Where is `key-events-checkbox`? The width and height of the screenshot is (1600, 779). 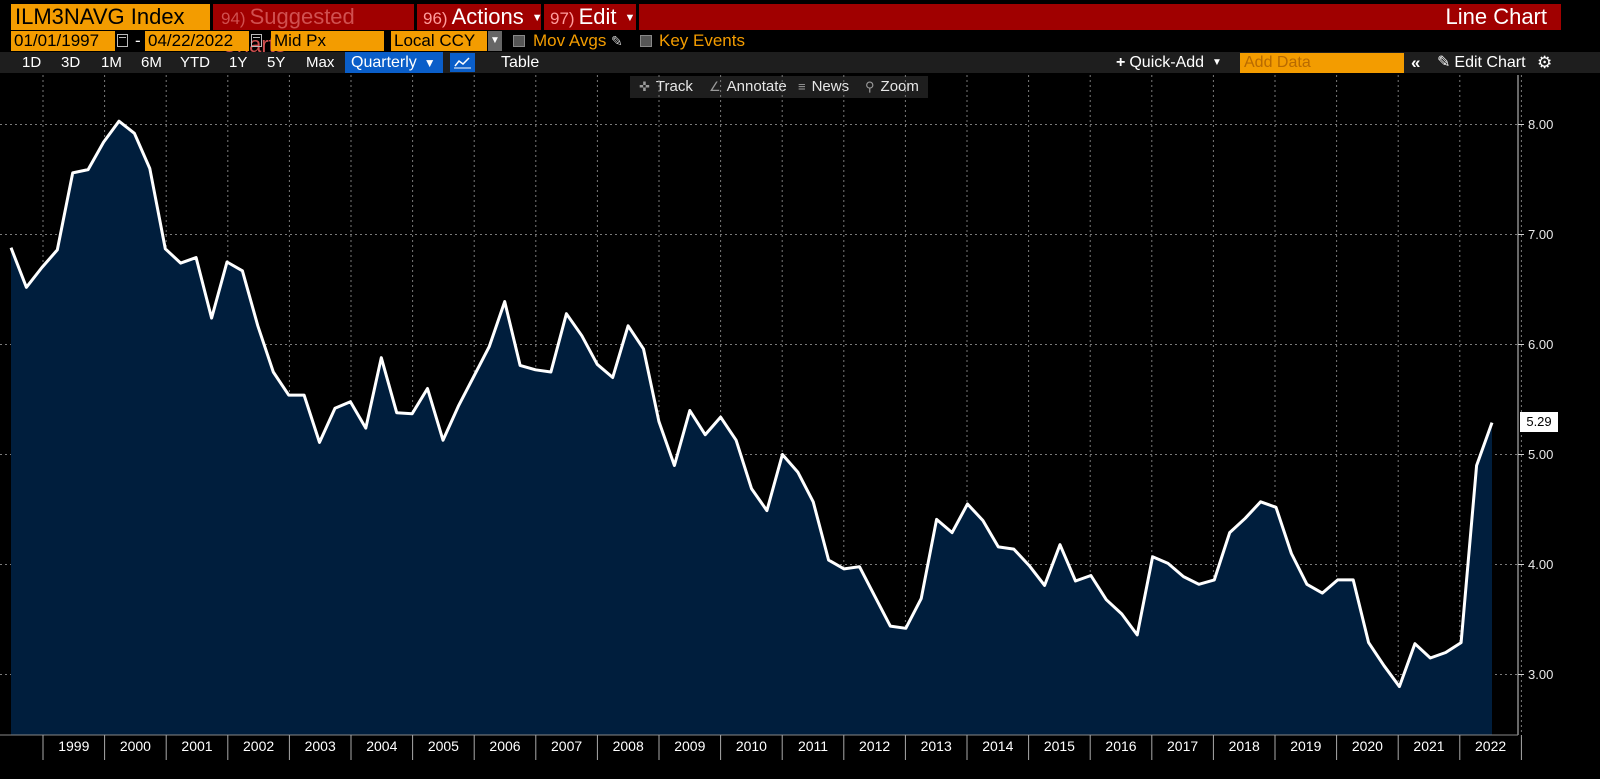
key-events-checkbox is located at coordinates (646, 41).